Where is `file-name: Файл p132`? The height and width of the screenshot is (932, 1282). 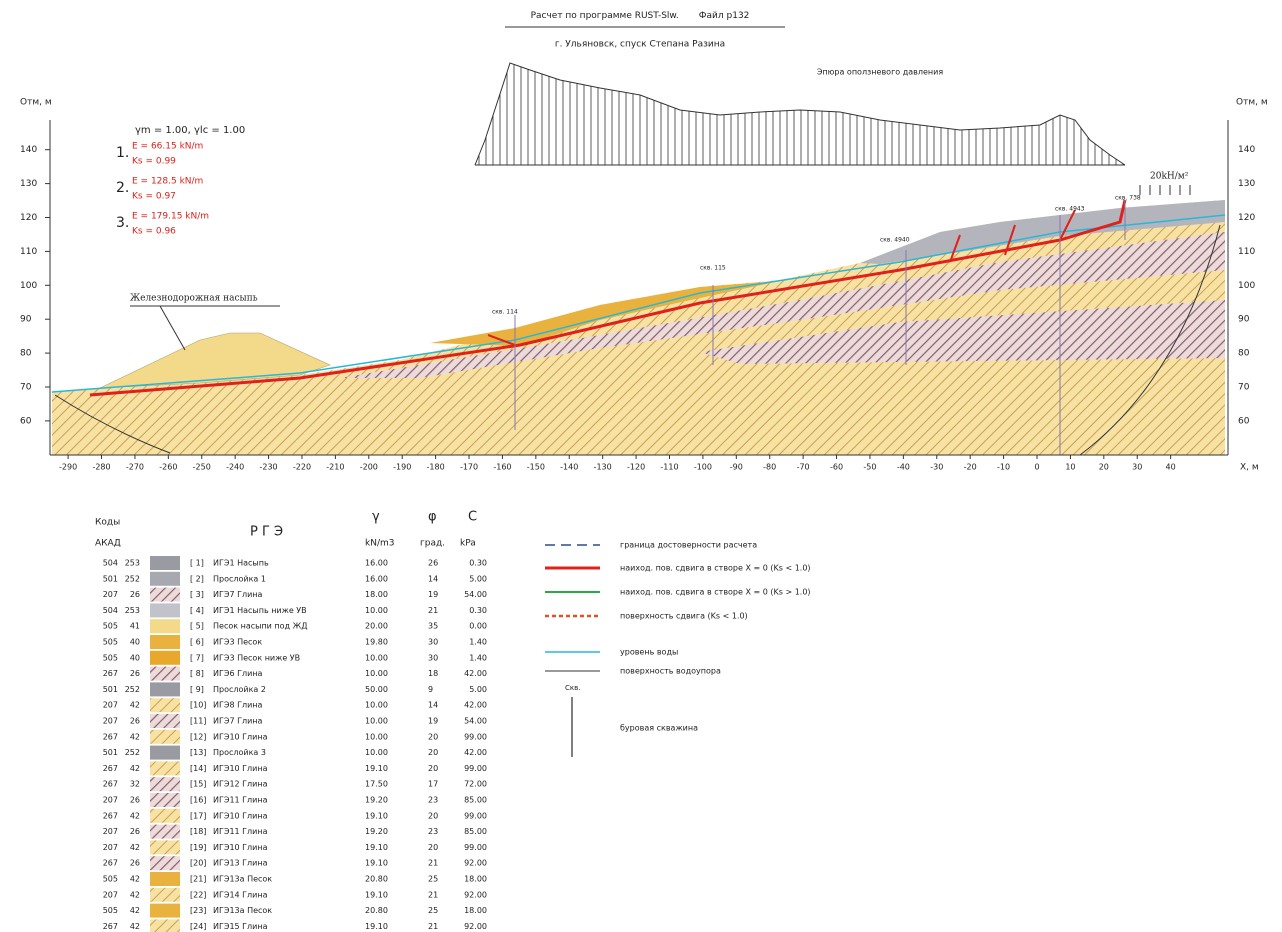
file-name: Файл p132 is located at coordinates (724, 16).